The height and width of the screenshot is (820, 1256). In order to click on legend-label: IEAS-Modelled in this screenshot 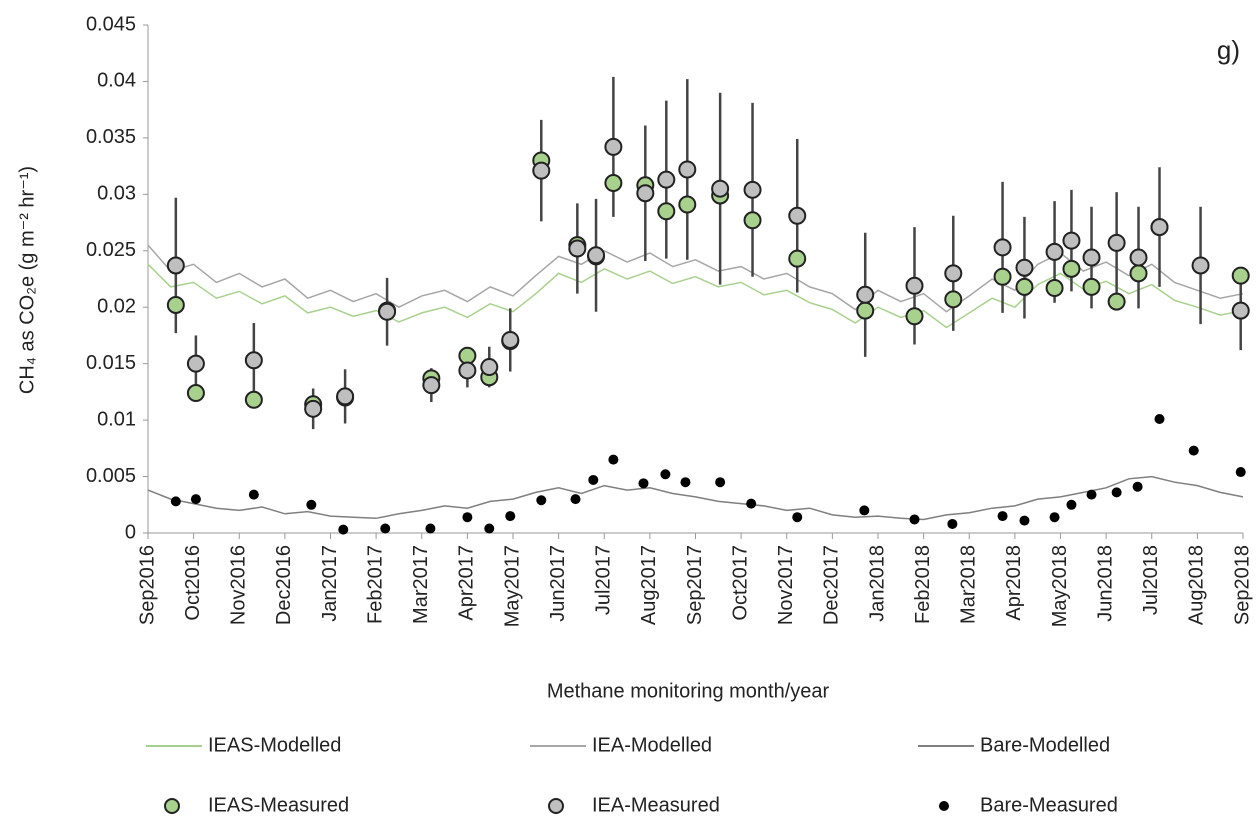, I will do `click(274, 745)`.